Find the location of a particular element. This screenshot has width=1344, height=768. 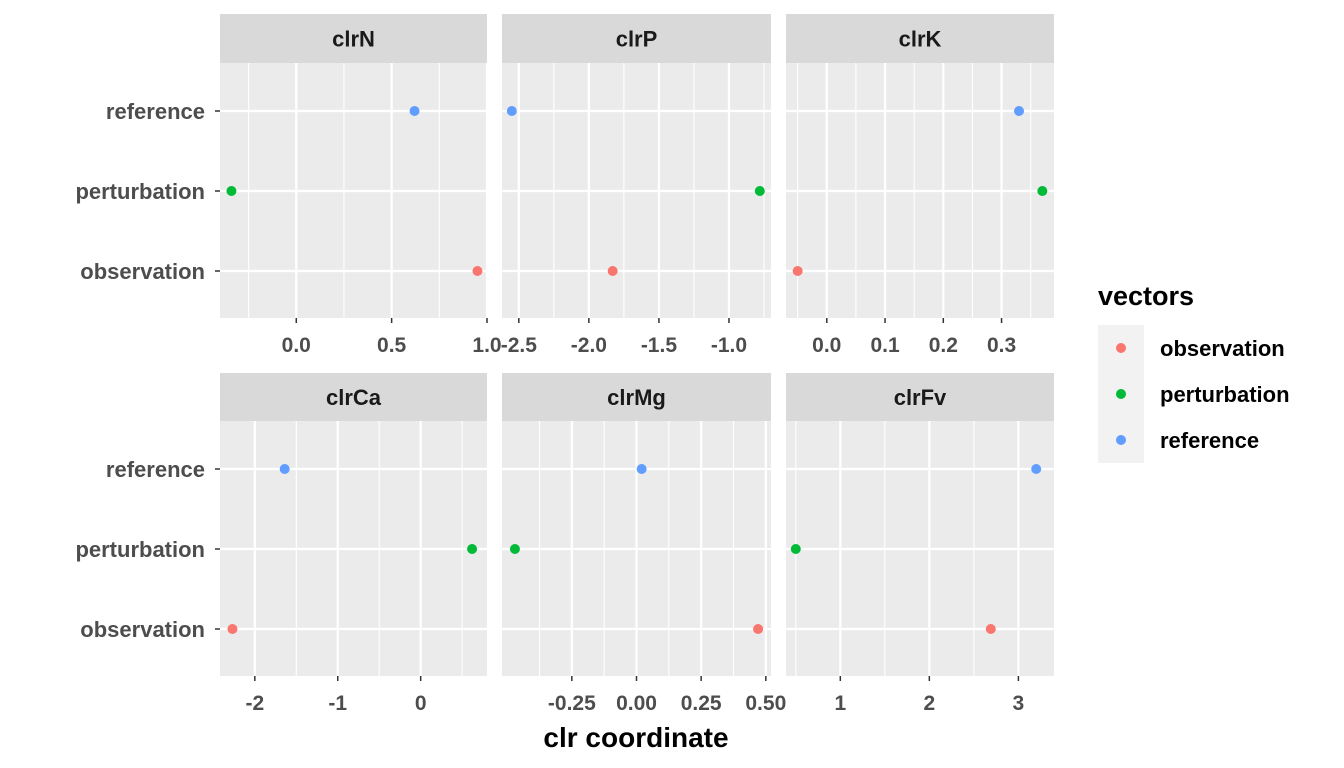

x-tick-label: 2 is located at coordinates (930, 703).